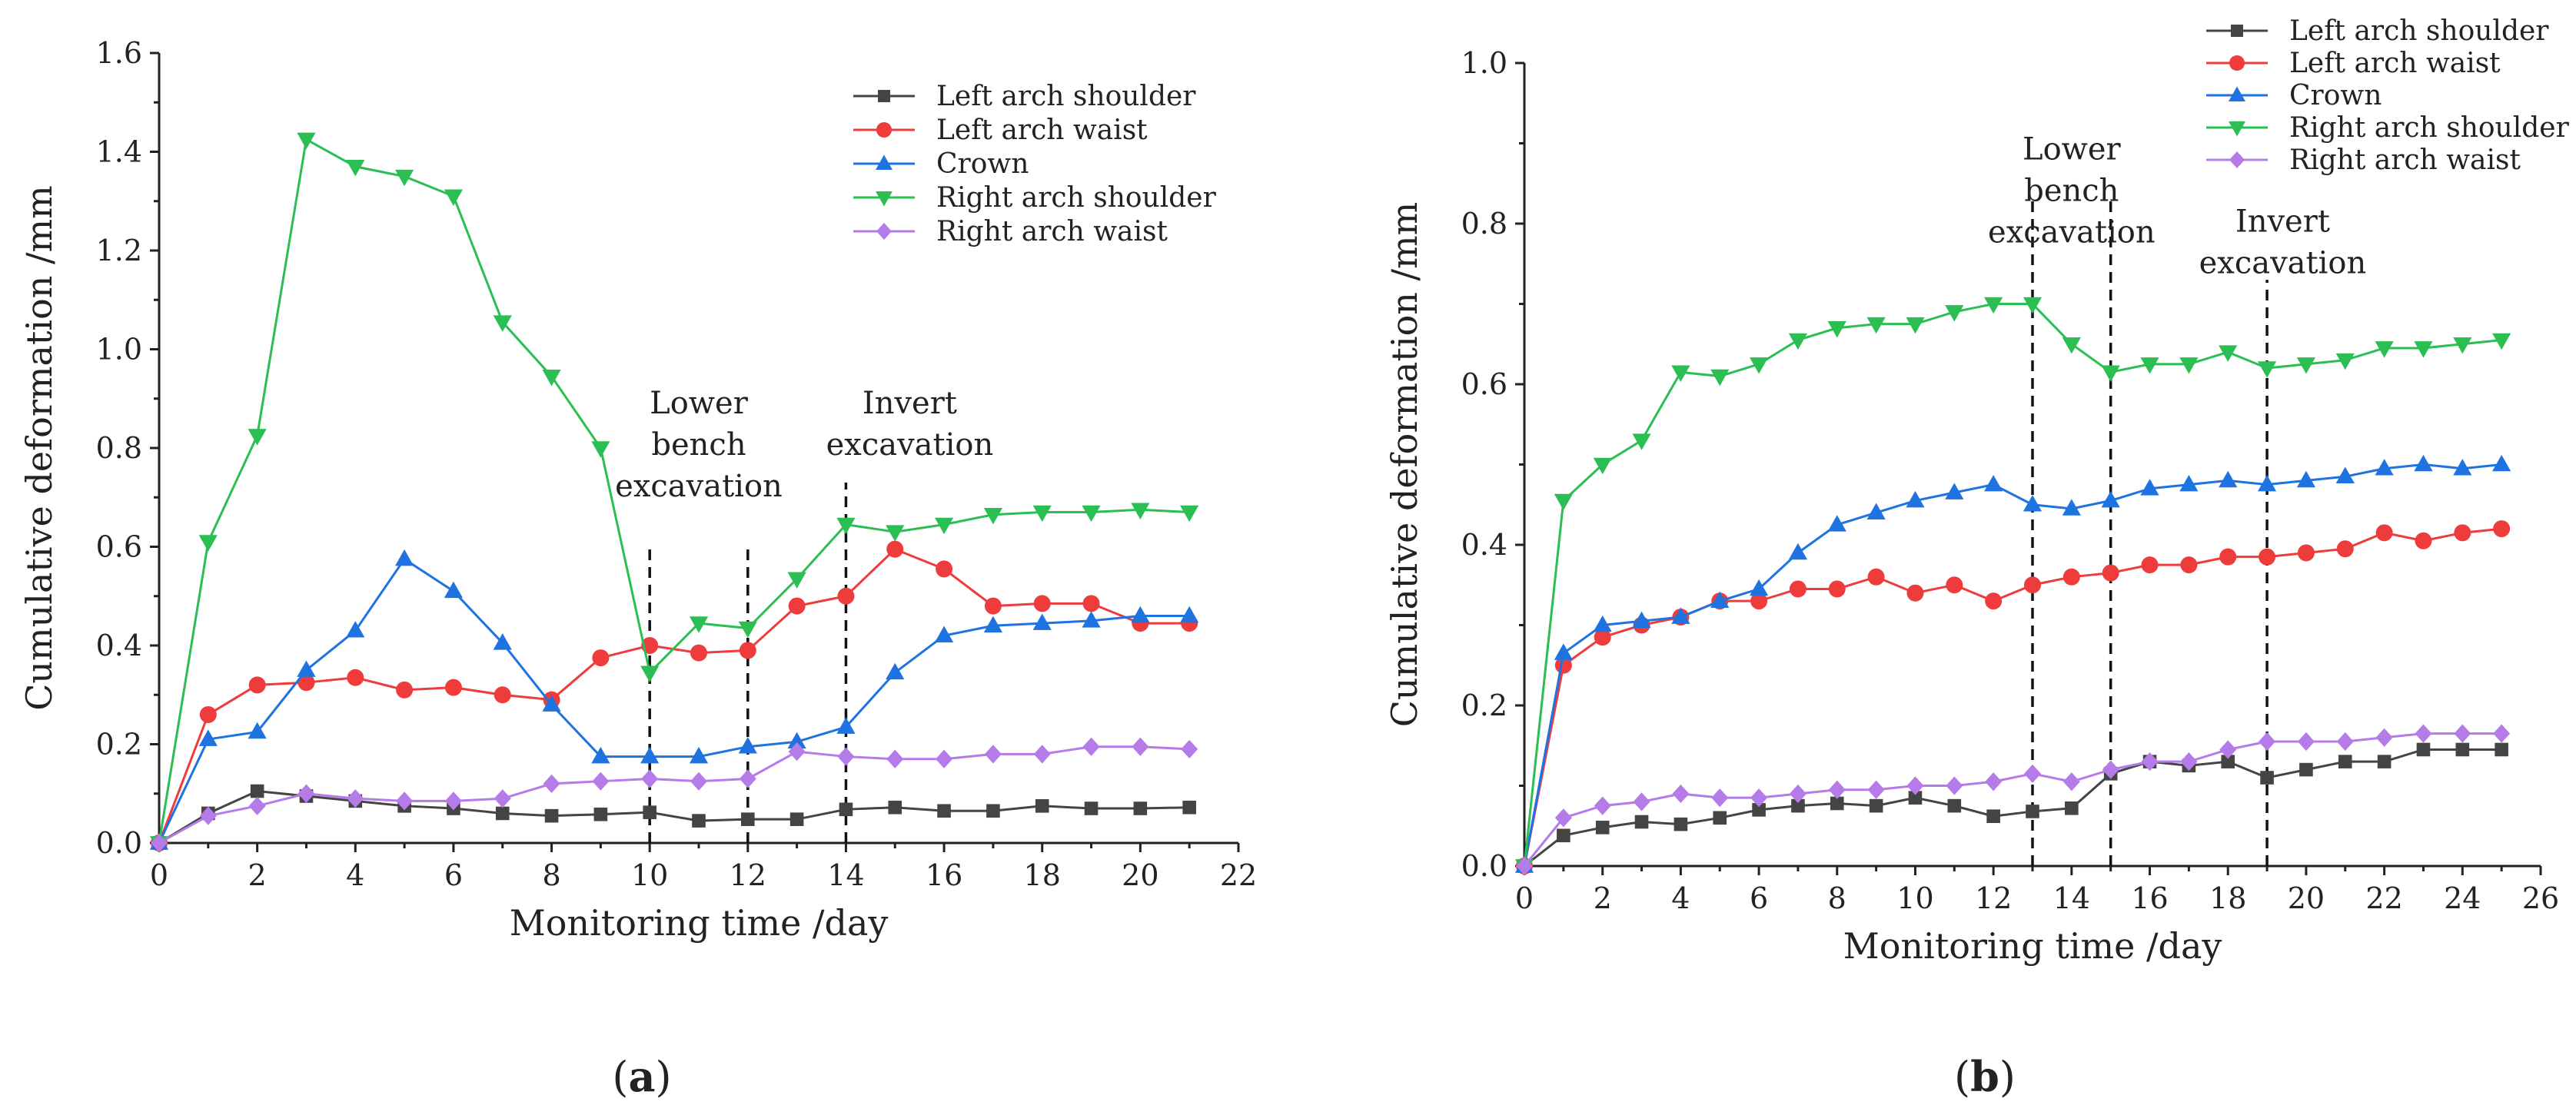 The height and width of the screenshot is (1115, 2576). I want to click on chart-a-y-tick-label: 0.4, so click(119, 645).